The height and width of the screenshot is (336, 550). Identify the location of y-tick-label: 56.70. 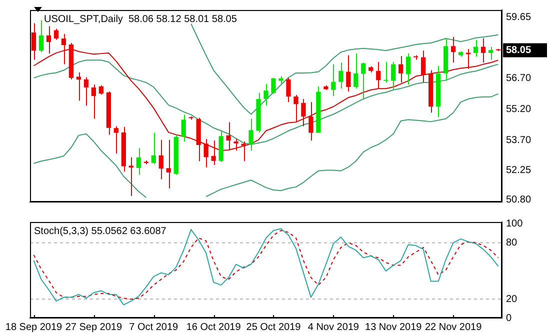
(519, 78).